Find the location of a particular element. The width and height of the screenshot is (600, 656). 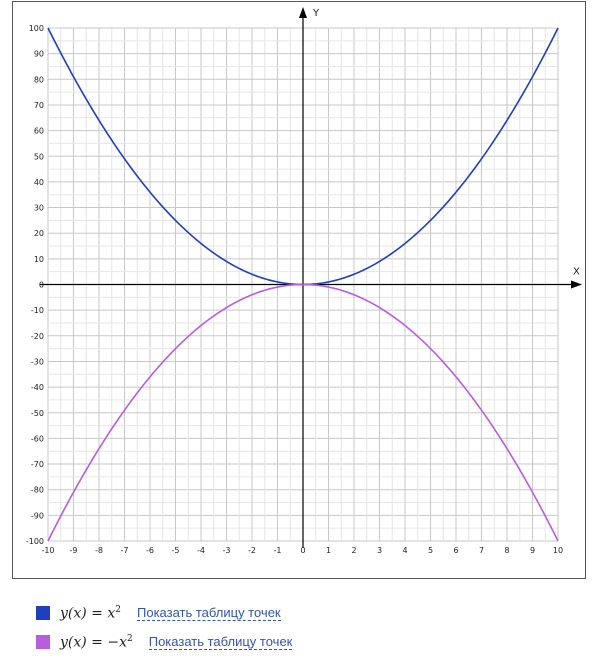

y-tick-label: 100 is located at coordinates (36, 28).